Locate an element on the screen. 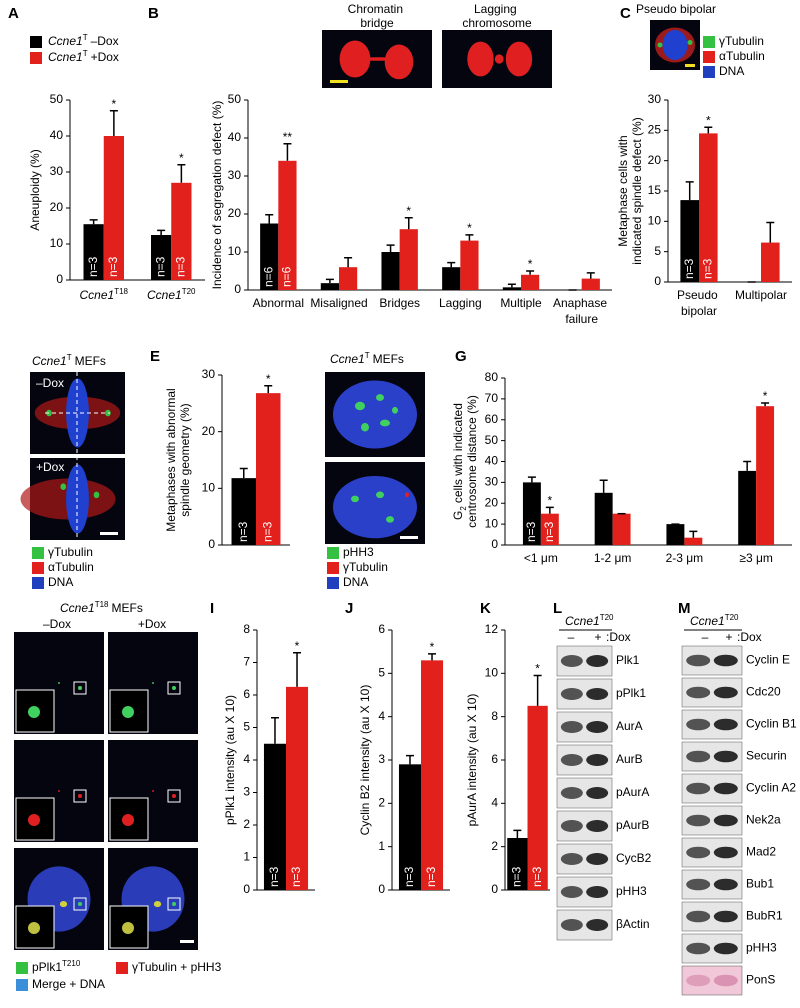 This screenshot has height=1008, width=800. y-tick-label: 3 is located at coordinates (381, 759).